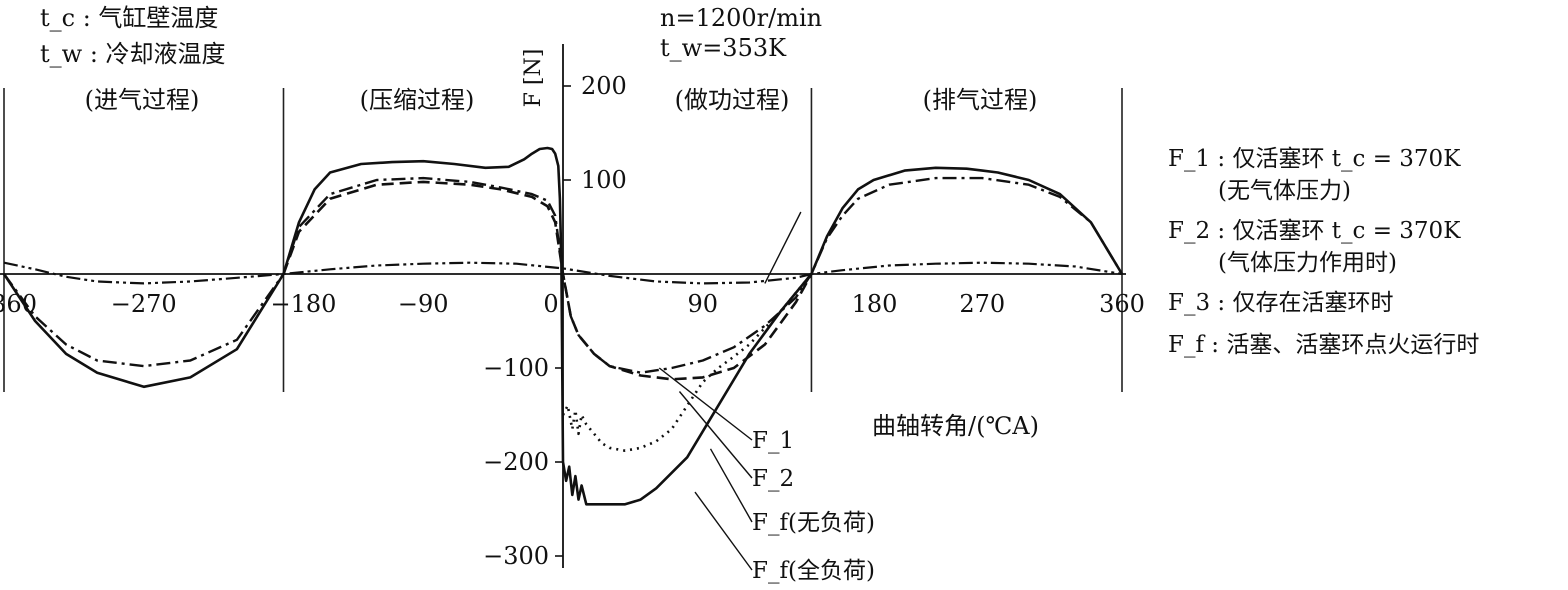 Image resolution: width=1568 pixels, height=590 pixels. I want to click on tc-definition: t_c : 气缸壁温度, so click(129, 18).